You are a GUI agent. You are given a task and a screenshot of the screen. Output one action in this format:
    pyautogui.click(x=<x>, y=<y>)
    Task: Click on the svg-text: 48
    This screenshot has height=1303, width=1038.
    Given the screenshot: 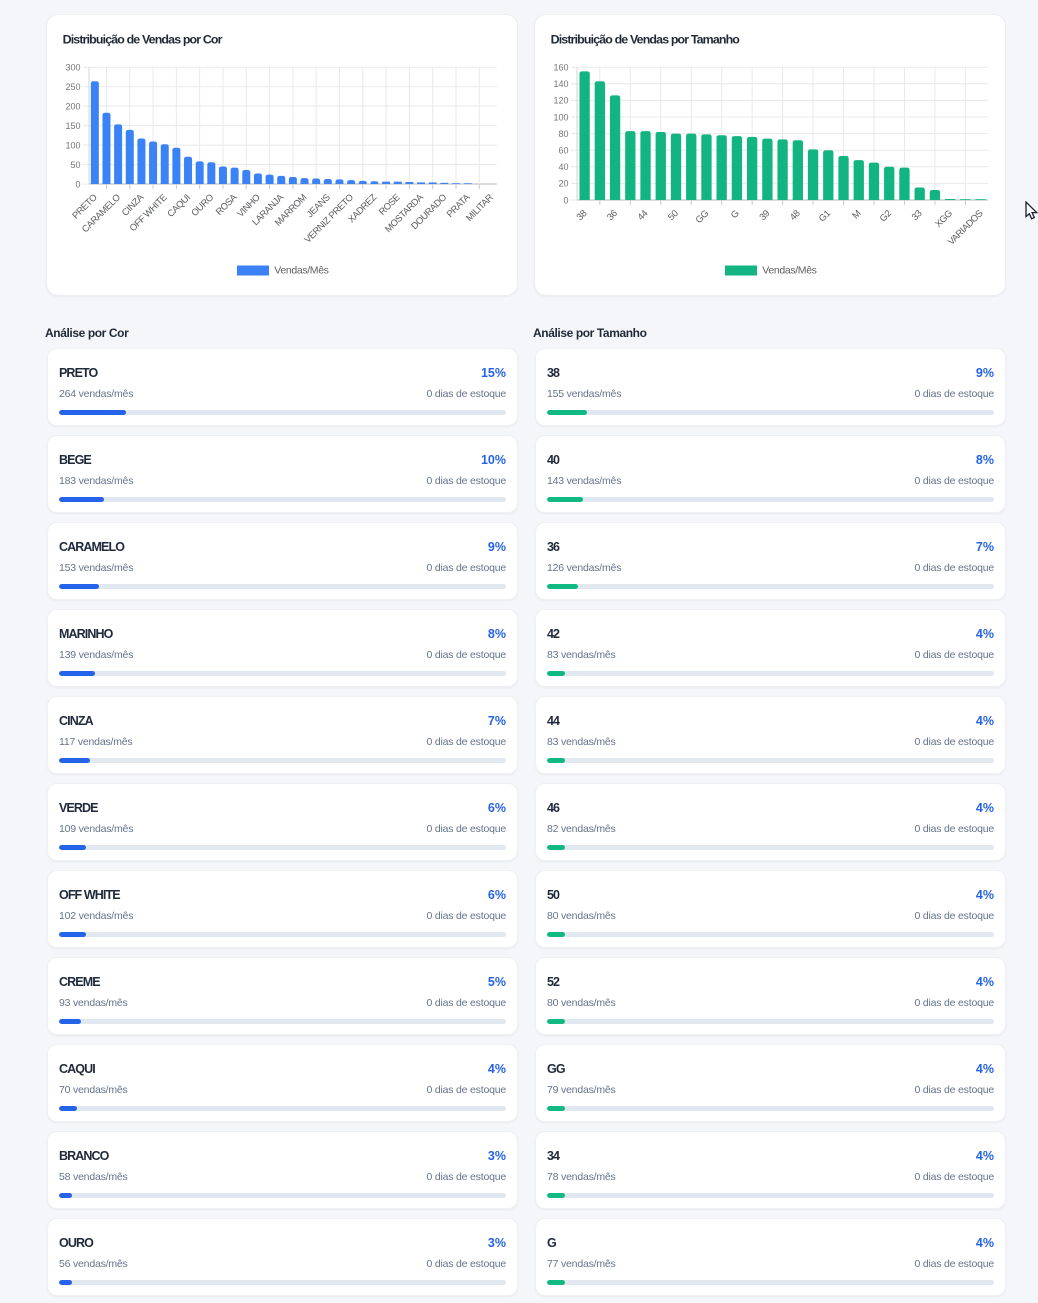 What is the action you would take?
    pyautogui.click(x=794, y=215)
    